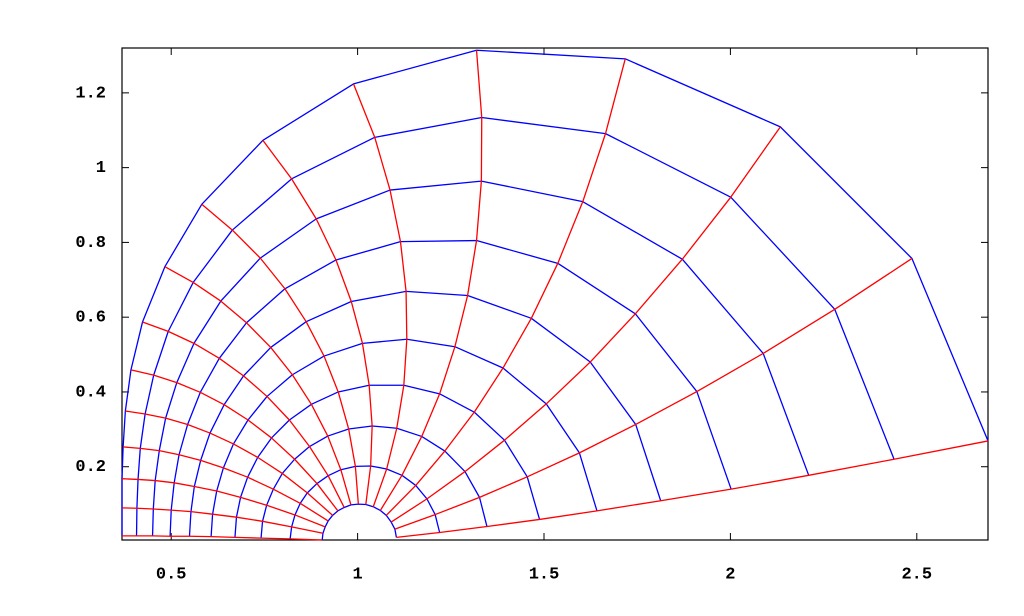  What do you see at coordinates (916, 574) in the screenshot?
I see `x-tick-label: 2.5` at bounding box center [916, 574].